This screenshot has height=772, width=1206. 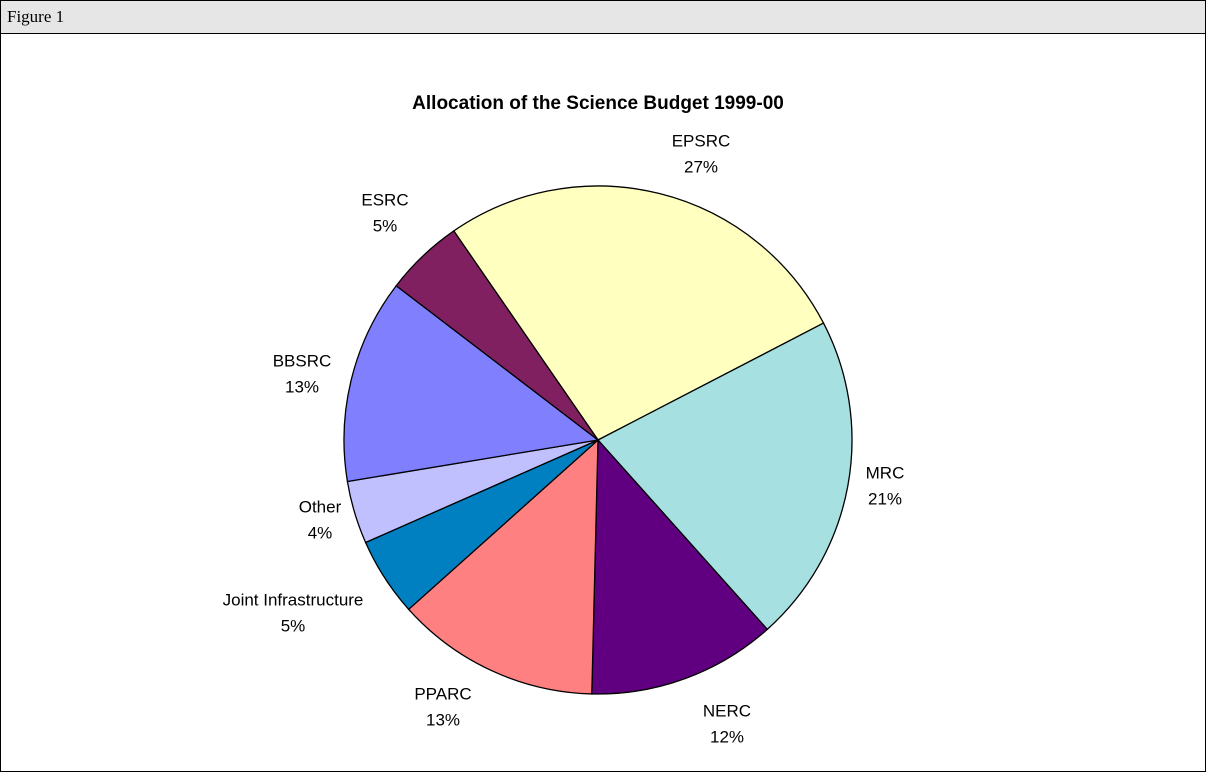 I want to click on slice-label: MRC, so click(x=885, y=472).